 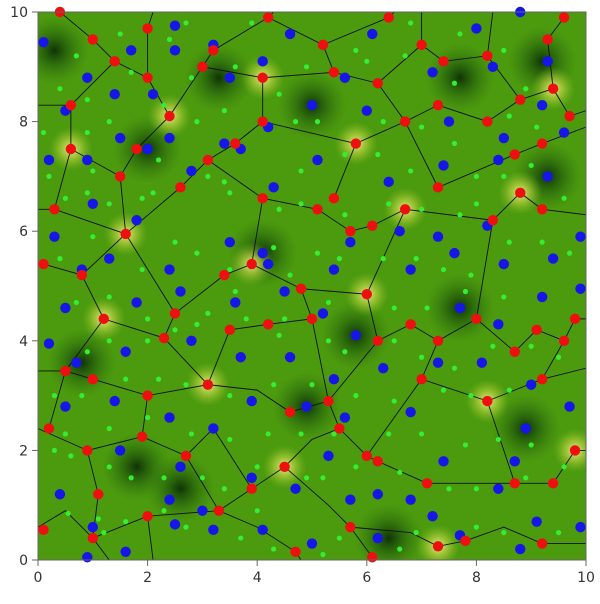 What do you see at coordinates (476, 578) in the screenshot?
I see `x-tick-label-4: 8` at bounding box center [476, 578].